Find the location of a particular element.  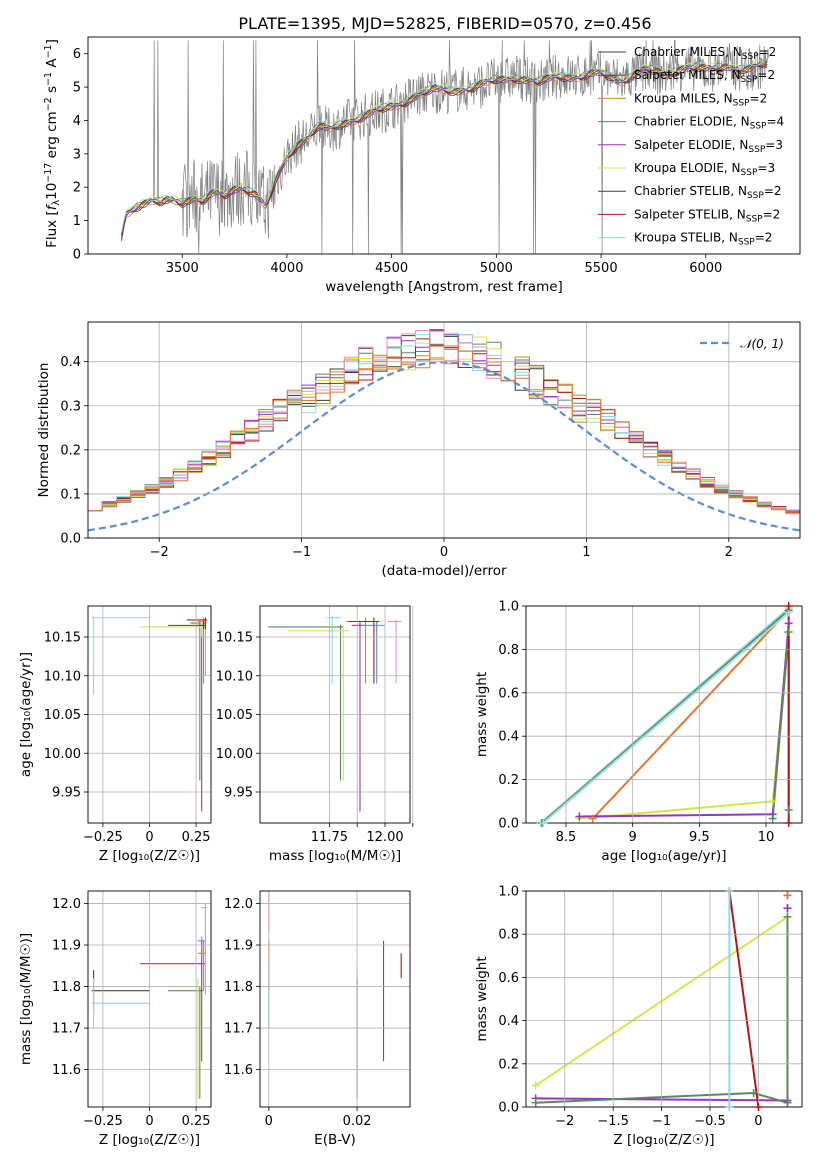

x-axis-label: (data-model)/error is located at coordinates (444, 571).